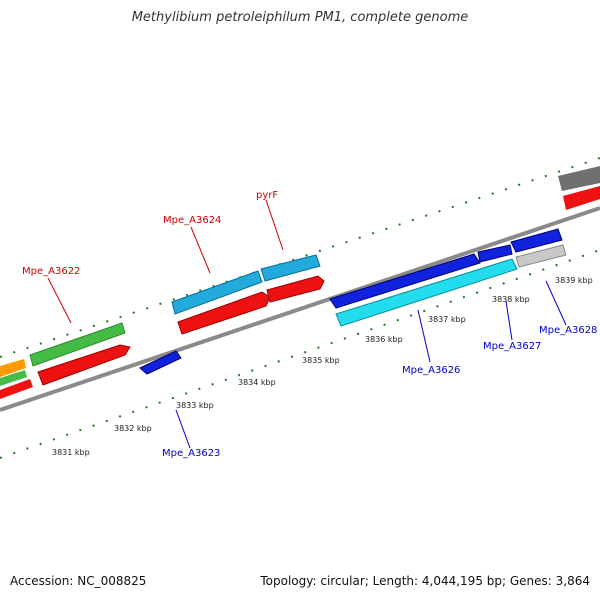 The image size is (600, 600). Describe the element at coordinates (51, 271) in the screenshot. I see `gene-label-top: Mpe_A3622` at that location.